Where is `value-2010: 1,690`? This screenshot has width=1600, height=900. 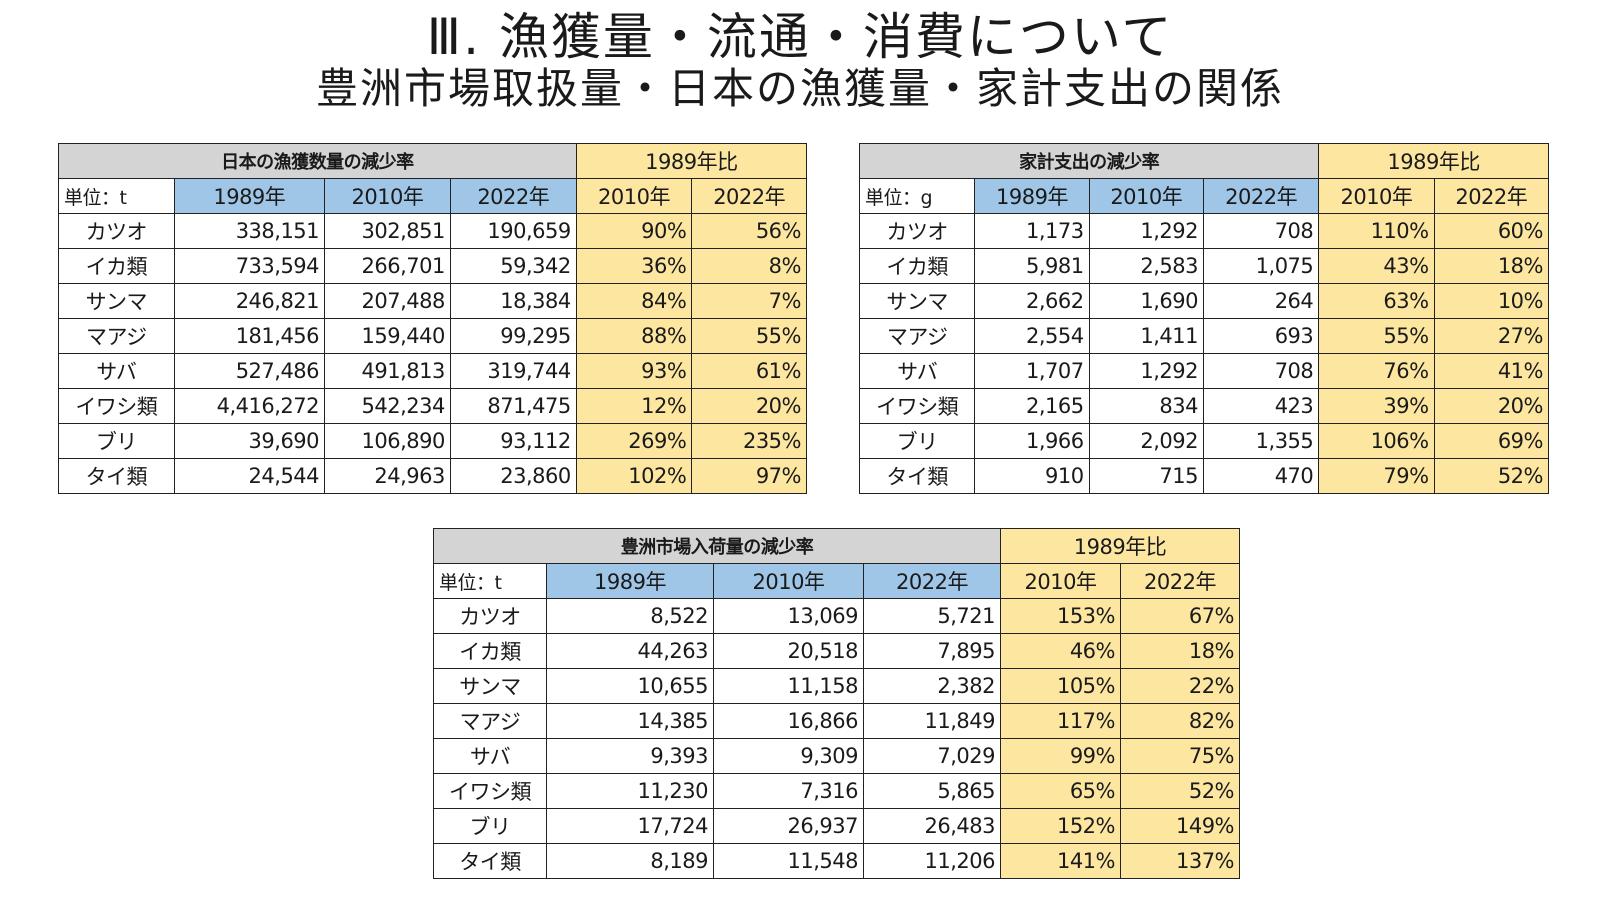 value-2010: 1,690 is located at coordinates (1146, 301).